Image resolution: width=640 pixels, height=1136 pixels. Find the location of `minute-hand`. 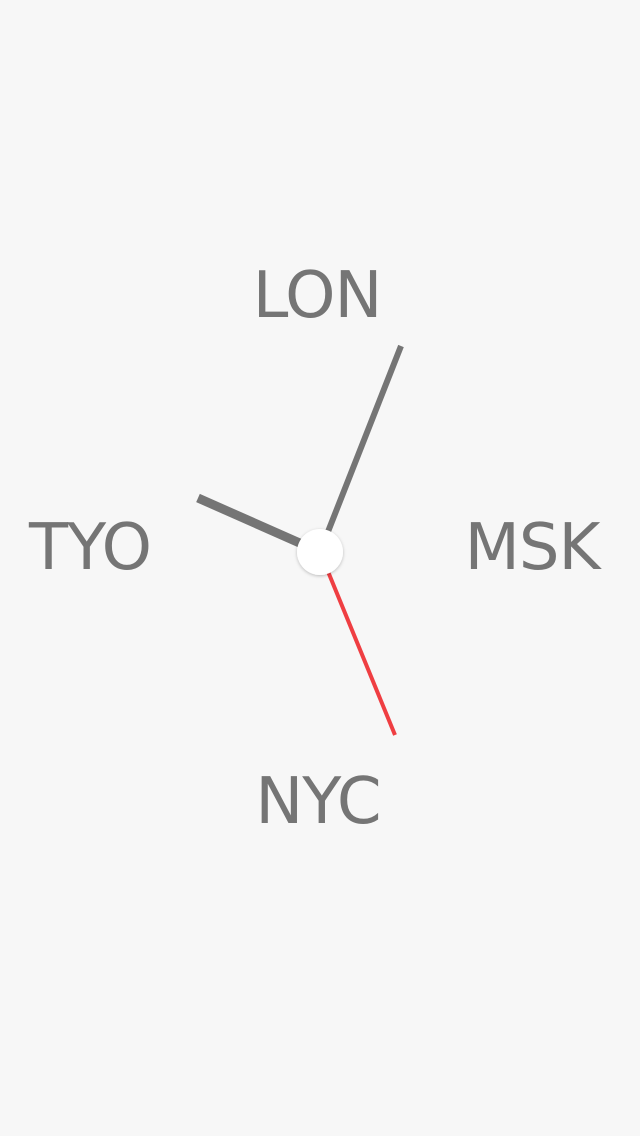

minute-hand is located at coordinates (360, 449).